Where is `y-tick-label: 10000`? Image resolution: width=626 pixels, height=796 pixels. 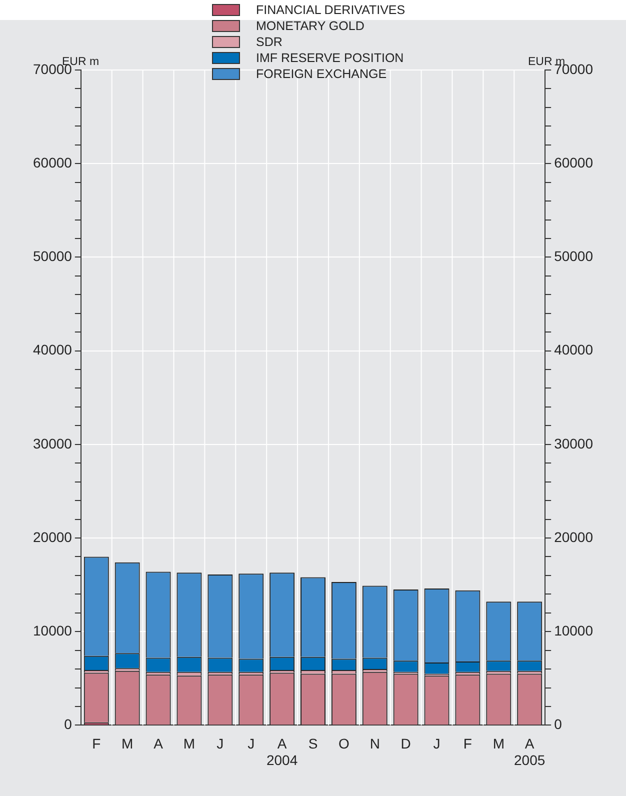 y-tick-label: 10000 is located at coordinates (52, 630).